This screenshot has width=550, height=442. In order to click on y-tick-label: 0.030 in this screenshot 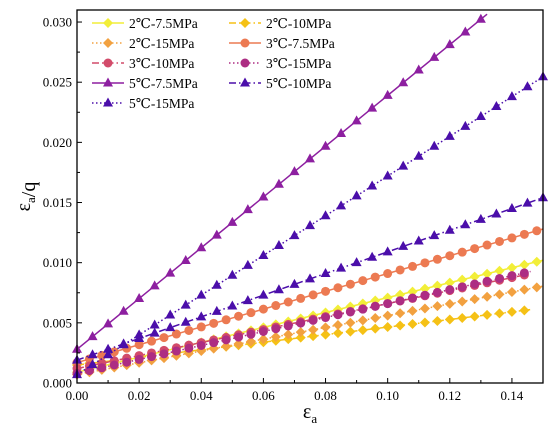, I will do `click(57, 22)`.